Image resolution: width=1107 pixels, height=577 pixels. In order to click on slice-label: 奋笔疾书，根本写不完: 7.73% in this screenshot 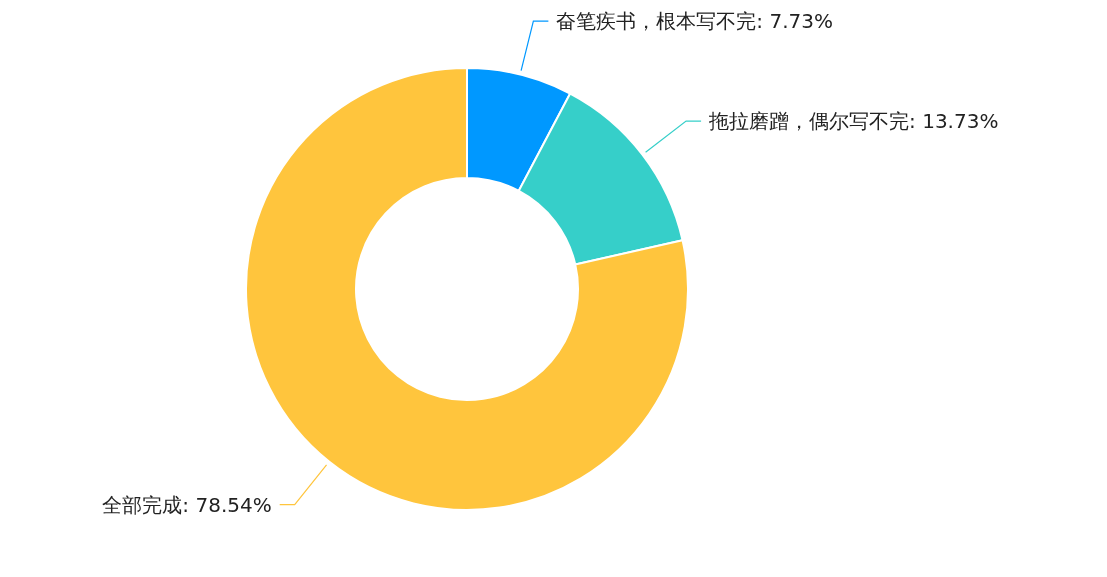, I will do `click(695, 21)`.